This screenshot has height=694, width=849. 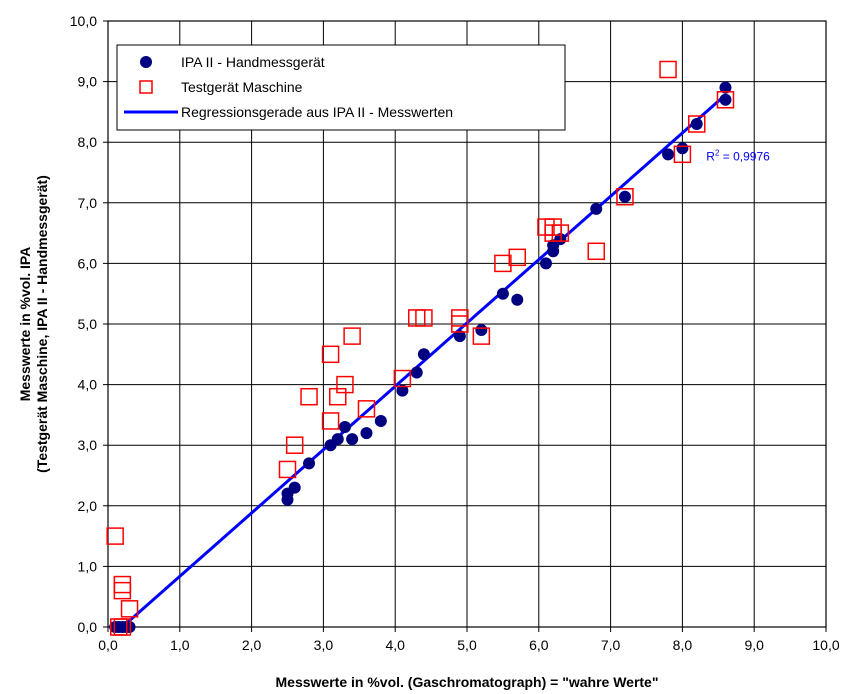 What do you see at coordinates (252, 645) in the screenshot?
I see `x-tick-label: 2,0` at bounding box center [252, 645].